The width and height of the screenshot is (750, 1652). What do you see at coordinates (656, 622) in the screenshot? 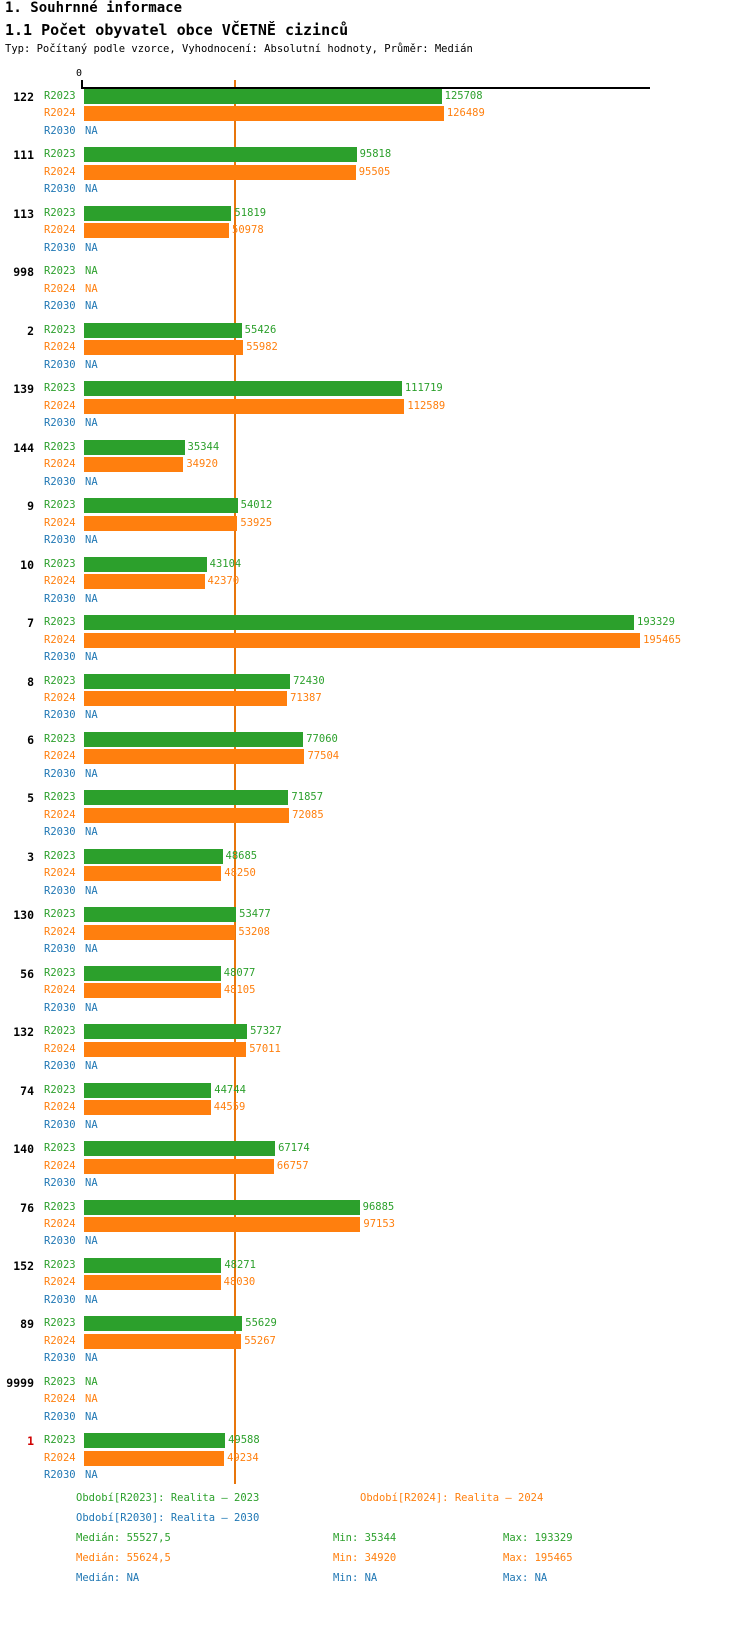
I see `bar-value-label: 193329` at bounding box center [656, 622].